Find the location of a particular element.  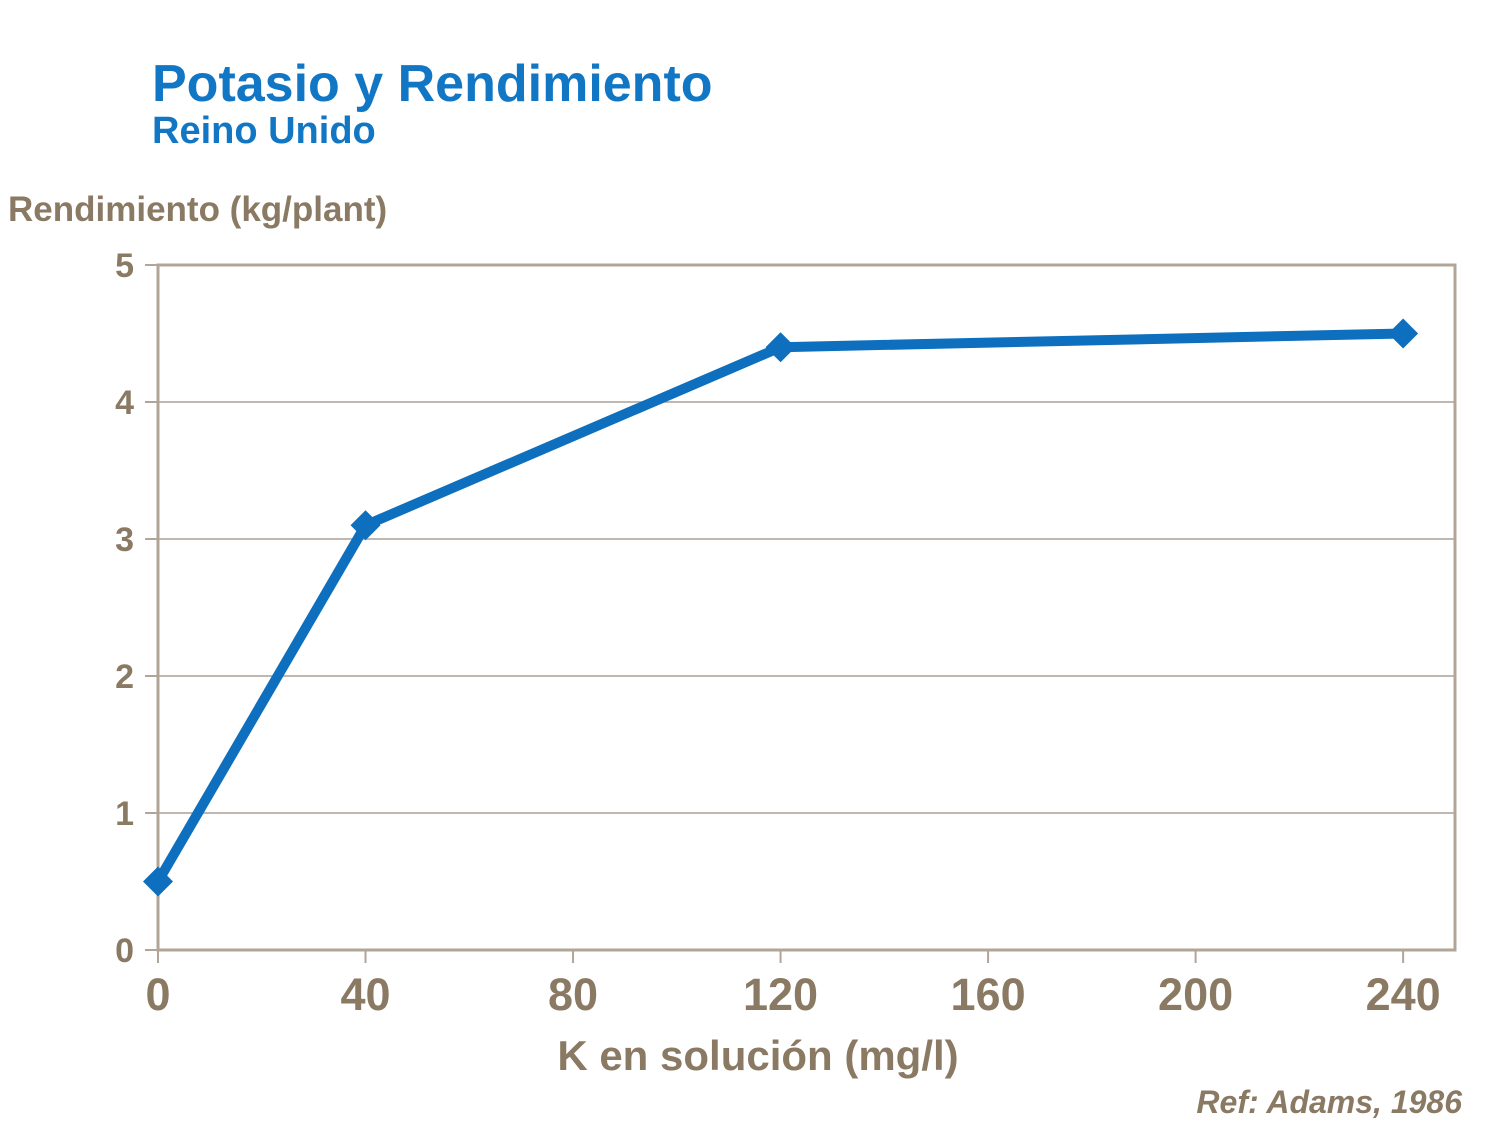

x-axis-title: K en solución (mg/l) is located at coordinates (758, 1055).